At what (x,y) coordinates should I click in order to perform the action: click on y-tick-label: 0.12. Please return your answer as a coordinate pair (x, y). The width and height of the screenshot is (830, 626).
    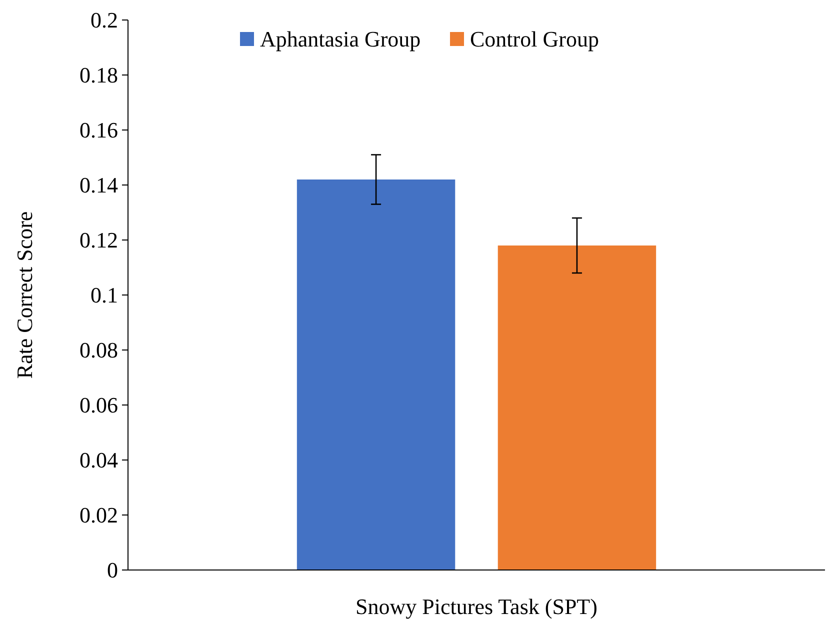
    Looking at the image, I should click on (99, 240).